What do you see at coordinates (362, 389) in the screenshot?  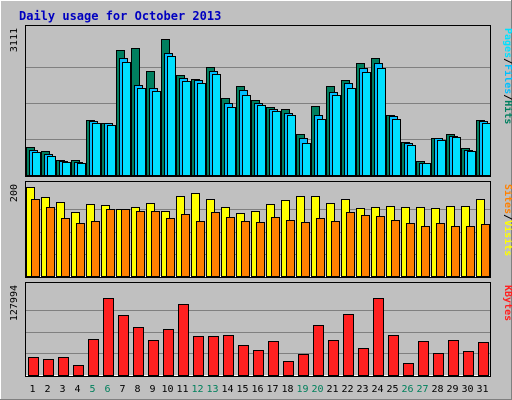 I see `day-label: 23` at bounding box center [362, 389].